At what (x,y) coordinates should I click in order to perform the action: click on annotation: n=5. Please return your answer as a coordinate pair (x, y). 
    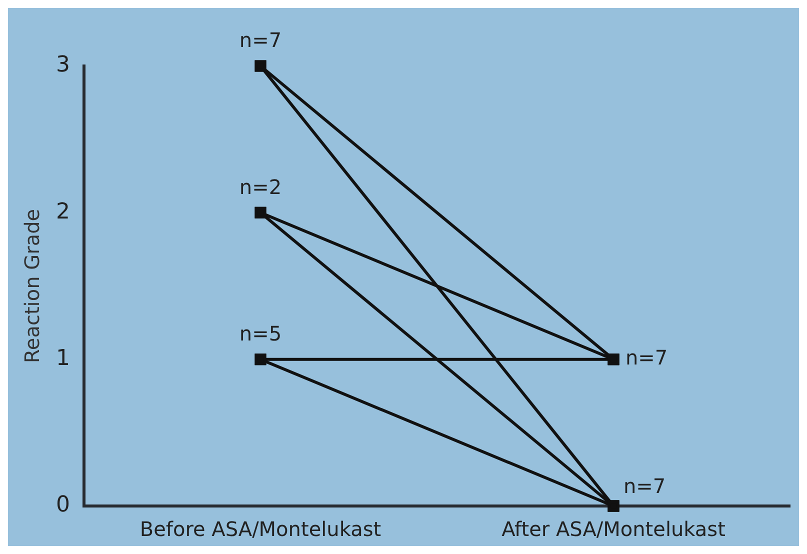
    Looking at the image, I should click on (260, 334).